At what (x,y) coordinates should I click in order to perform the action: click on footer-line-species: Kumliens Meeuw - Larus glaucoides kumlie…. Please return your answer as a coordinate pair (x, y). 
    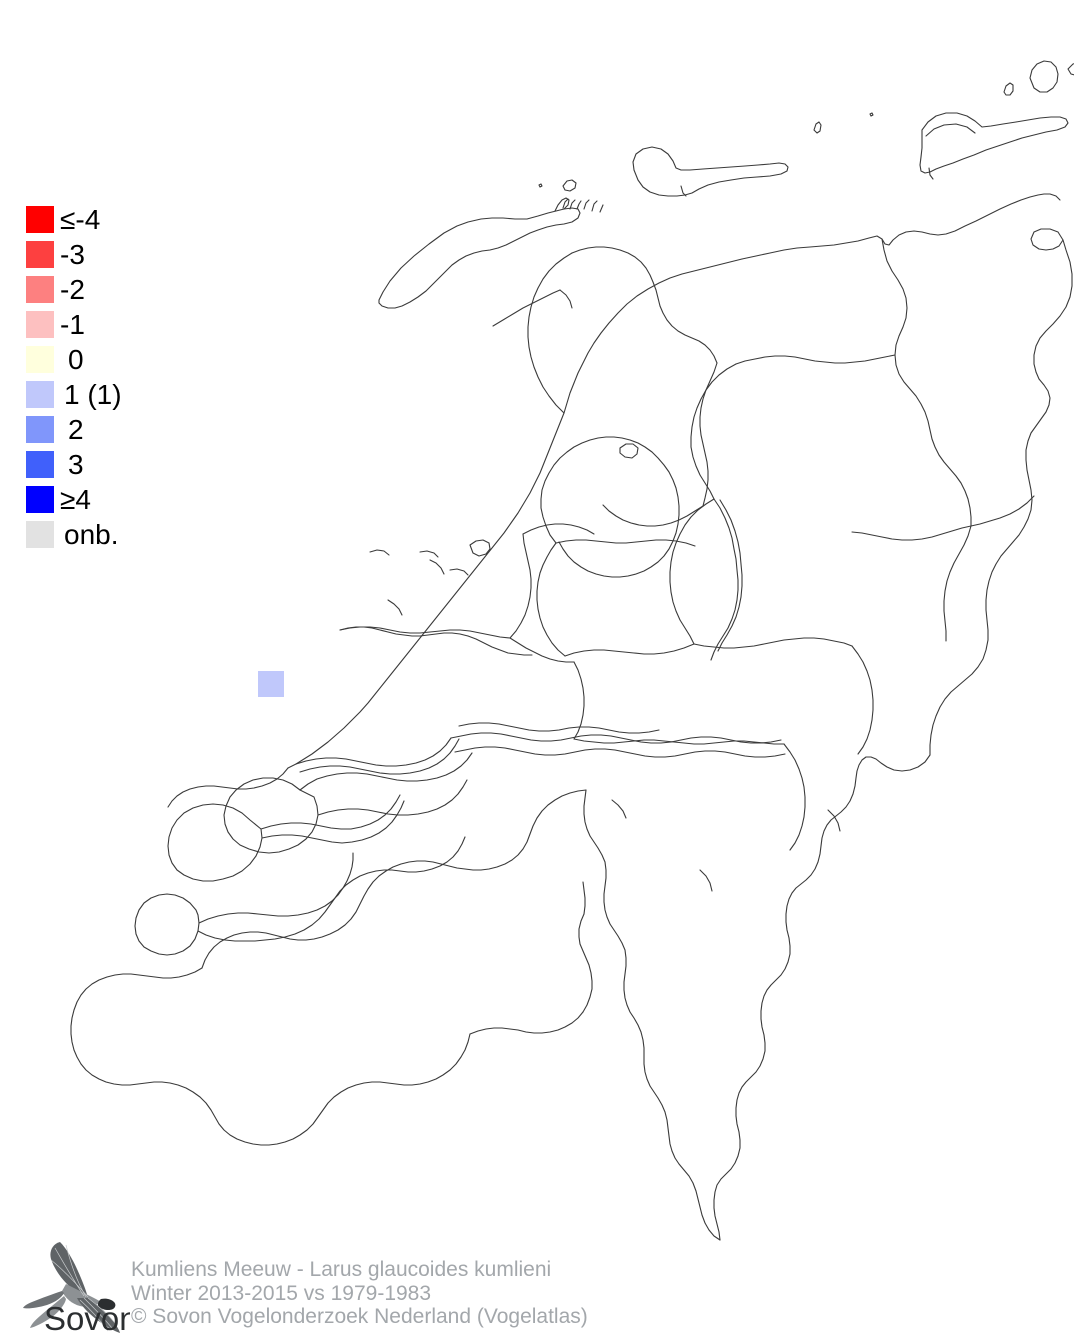
    Looking at the image, I should click on (341, 1269).